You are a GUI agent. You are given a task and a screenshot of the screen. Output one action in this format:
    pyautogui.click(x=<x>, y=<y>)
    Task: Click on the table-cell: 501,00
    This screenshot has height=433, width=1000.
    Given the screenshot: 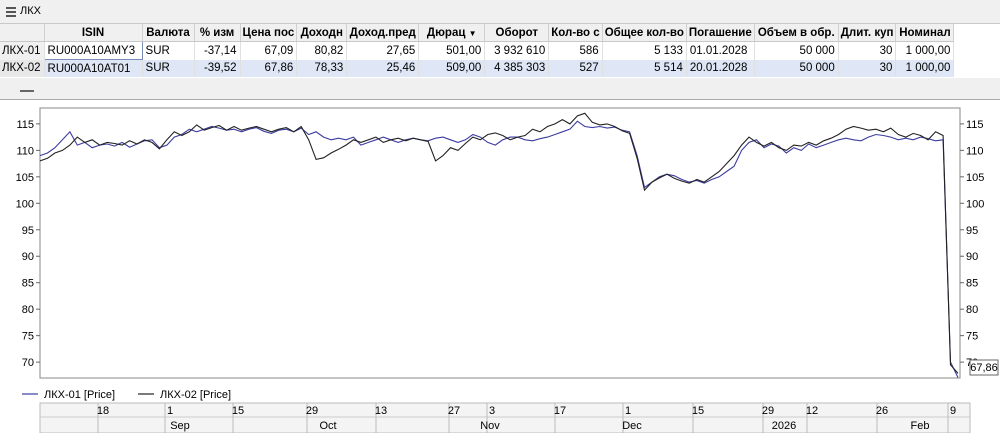 What is the action you would take?
    pyautogui.click(x=452, y=50)
    